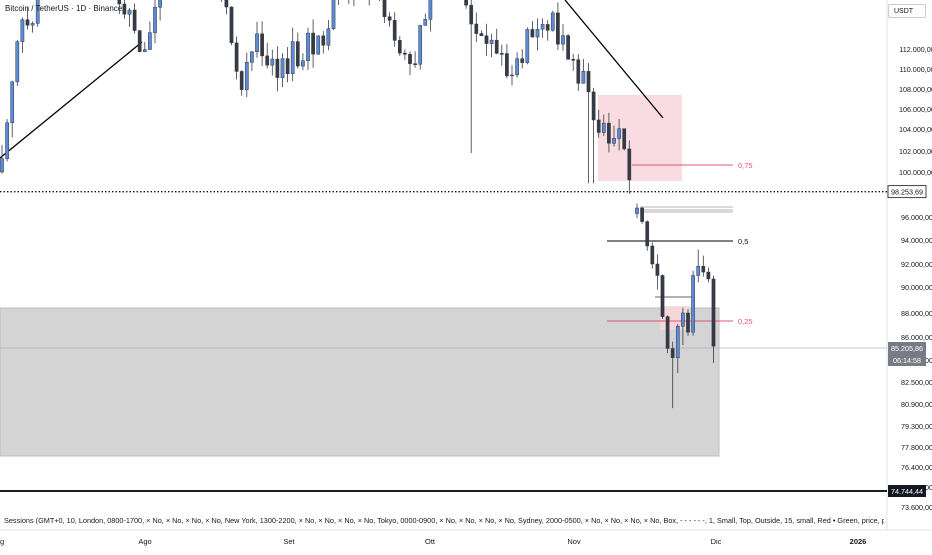 The height and width of the screenshot is (555, 932). What do you see at coordinates (2, 541) in the screenshot?
I see `time-axis-label-partial: g` at bounding box center [2, 541].